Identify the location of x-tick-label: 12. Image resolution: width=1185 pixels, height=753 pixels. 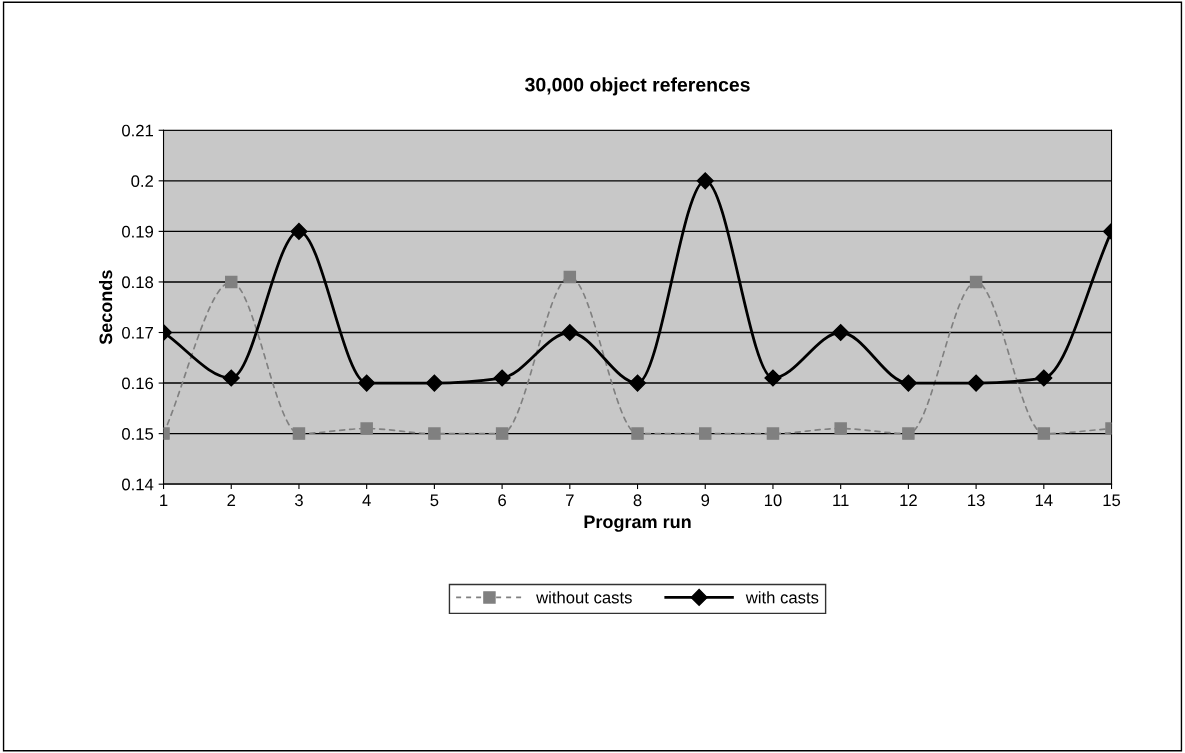
(908, 500).